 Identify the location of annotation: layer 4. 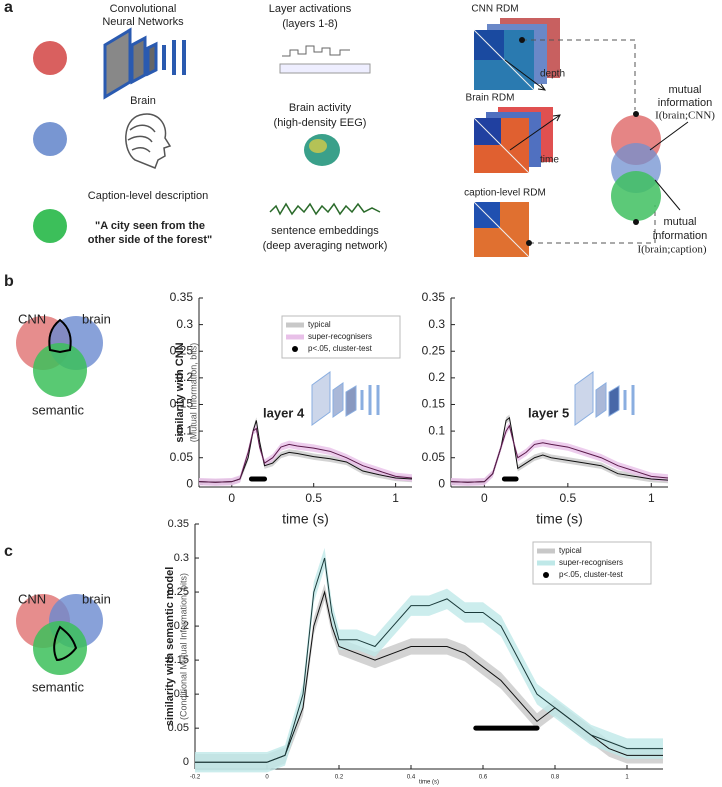
(284, 412).